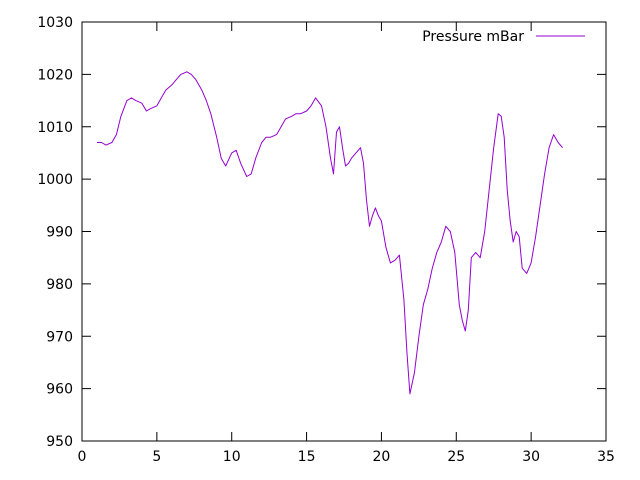 This screenshot has width=640, height=480. What do you see at coordinates (59, 442) in the screenshot?
I see `y-tick-label: 950` at bounding box center [59, 442].